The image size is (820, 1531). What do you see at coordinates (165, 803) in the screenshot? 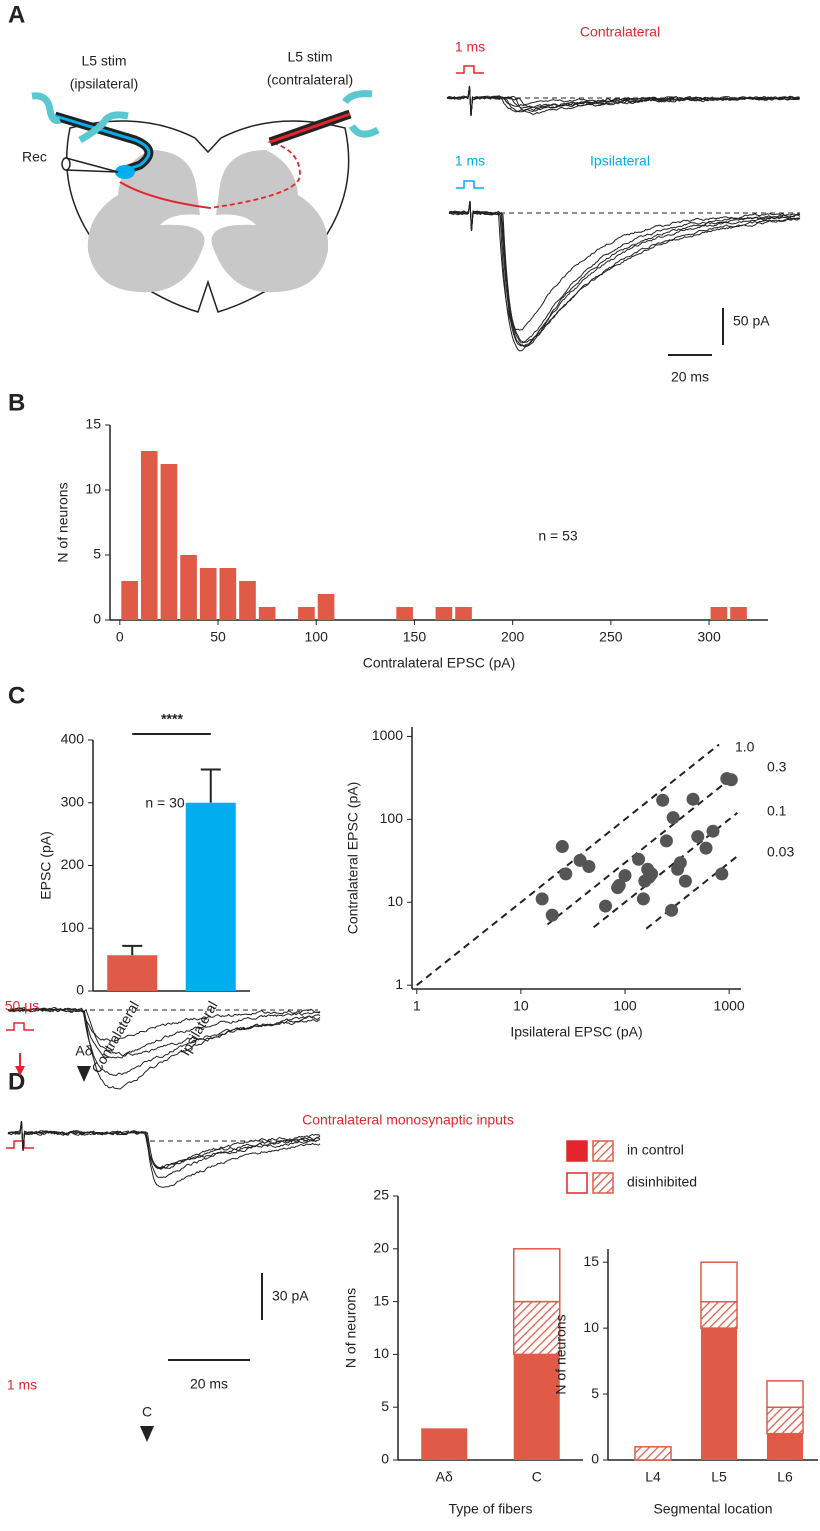
I see `annotation: n = 30` at bounding box center [165, 803].